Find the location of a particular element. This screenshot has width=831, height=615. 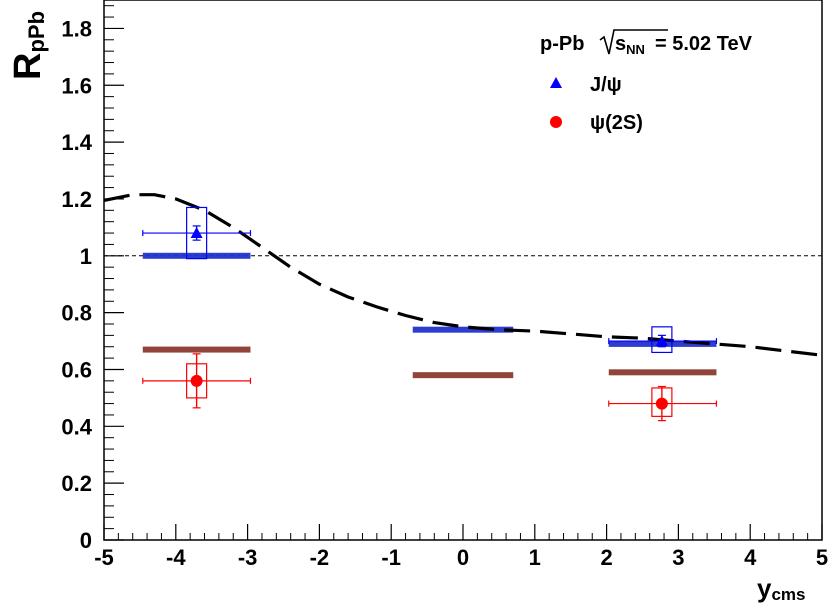

global-uncertainty-bands is located at coordinates (429, 315).